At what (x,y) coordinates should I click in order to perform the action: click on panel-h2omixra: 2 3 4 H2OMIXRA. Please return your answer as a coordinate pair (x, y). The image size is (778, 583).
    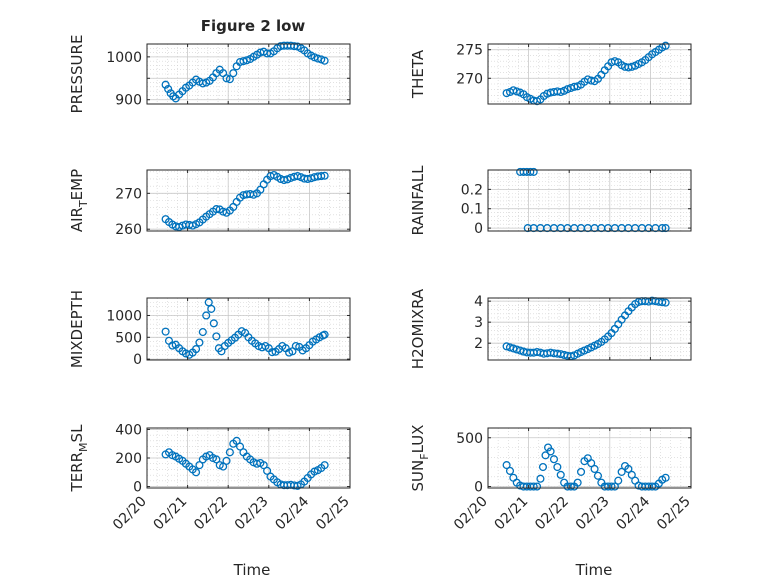
    Looking at the image, I should click on (550, 328).